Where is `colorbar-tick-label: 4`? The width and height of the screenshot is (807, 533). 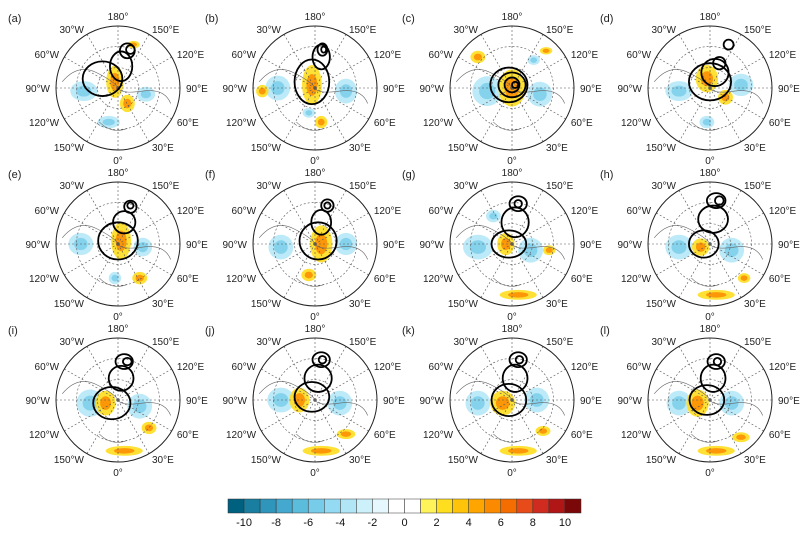
colorbar-tick-label: 4 is located at coordinates (469, 523).